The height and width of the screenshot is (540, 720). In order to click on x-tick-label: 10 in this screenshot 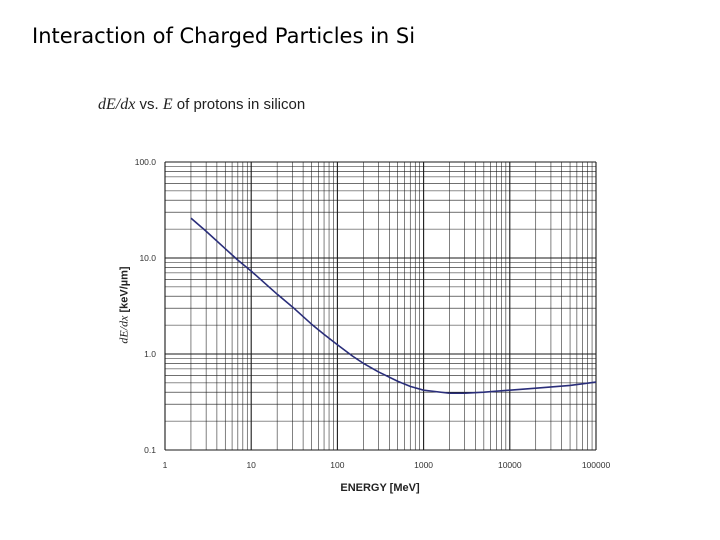, I will do `click(251, 465)`.